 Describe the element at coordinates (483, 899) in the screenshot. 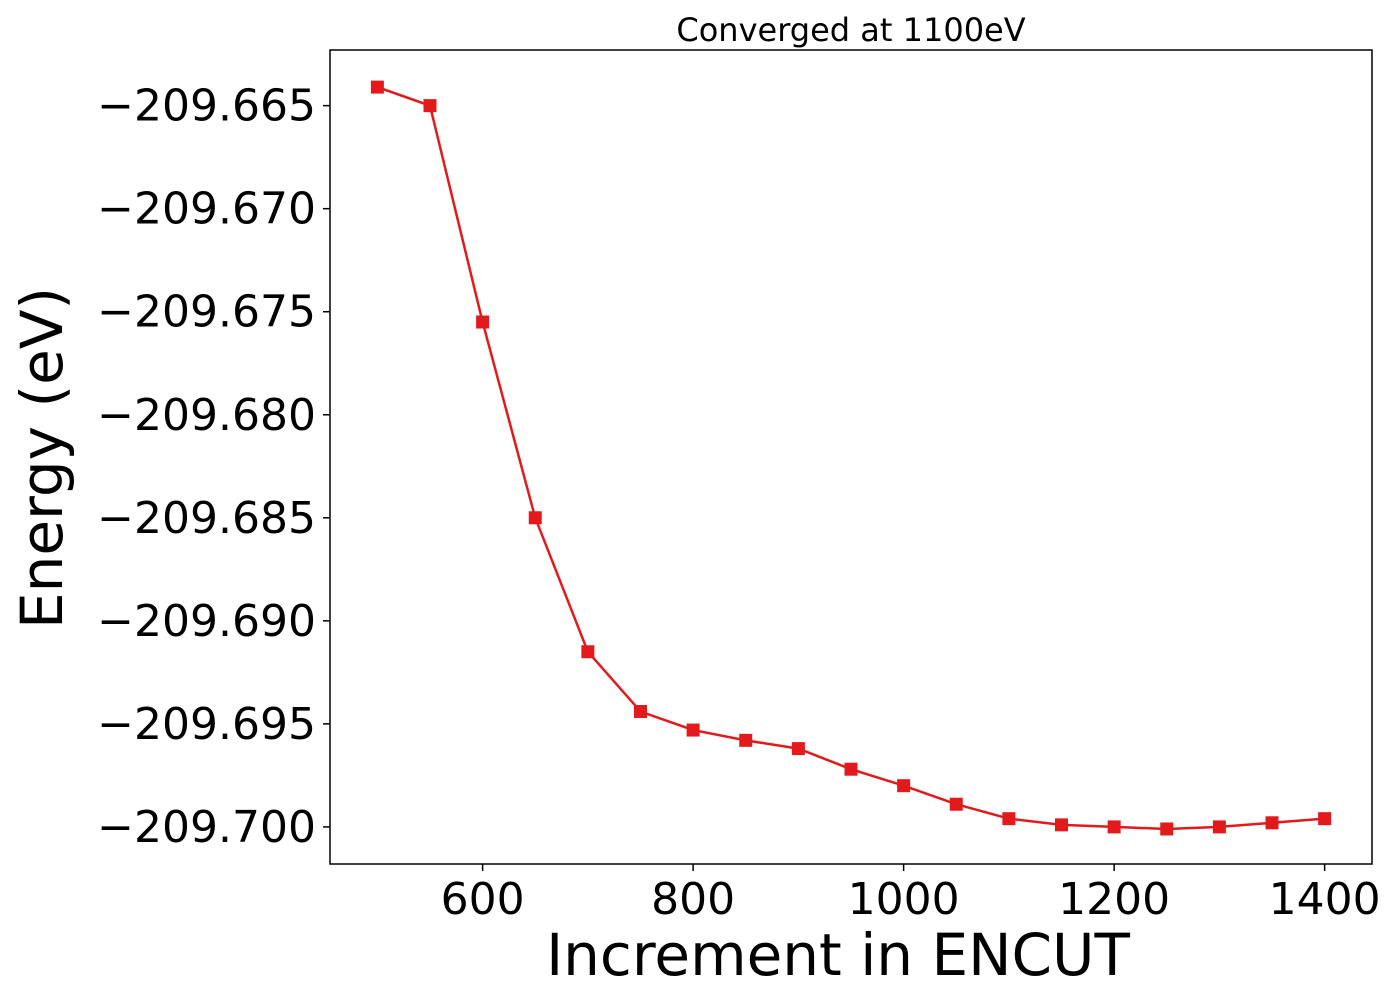

I see `x-tick-label: 600` at that location.